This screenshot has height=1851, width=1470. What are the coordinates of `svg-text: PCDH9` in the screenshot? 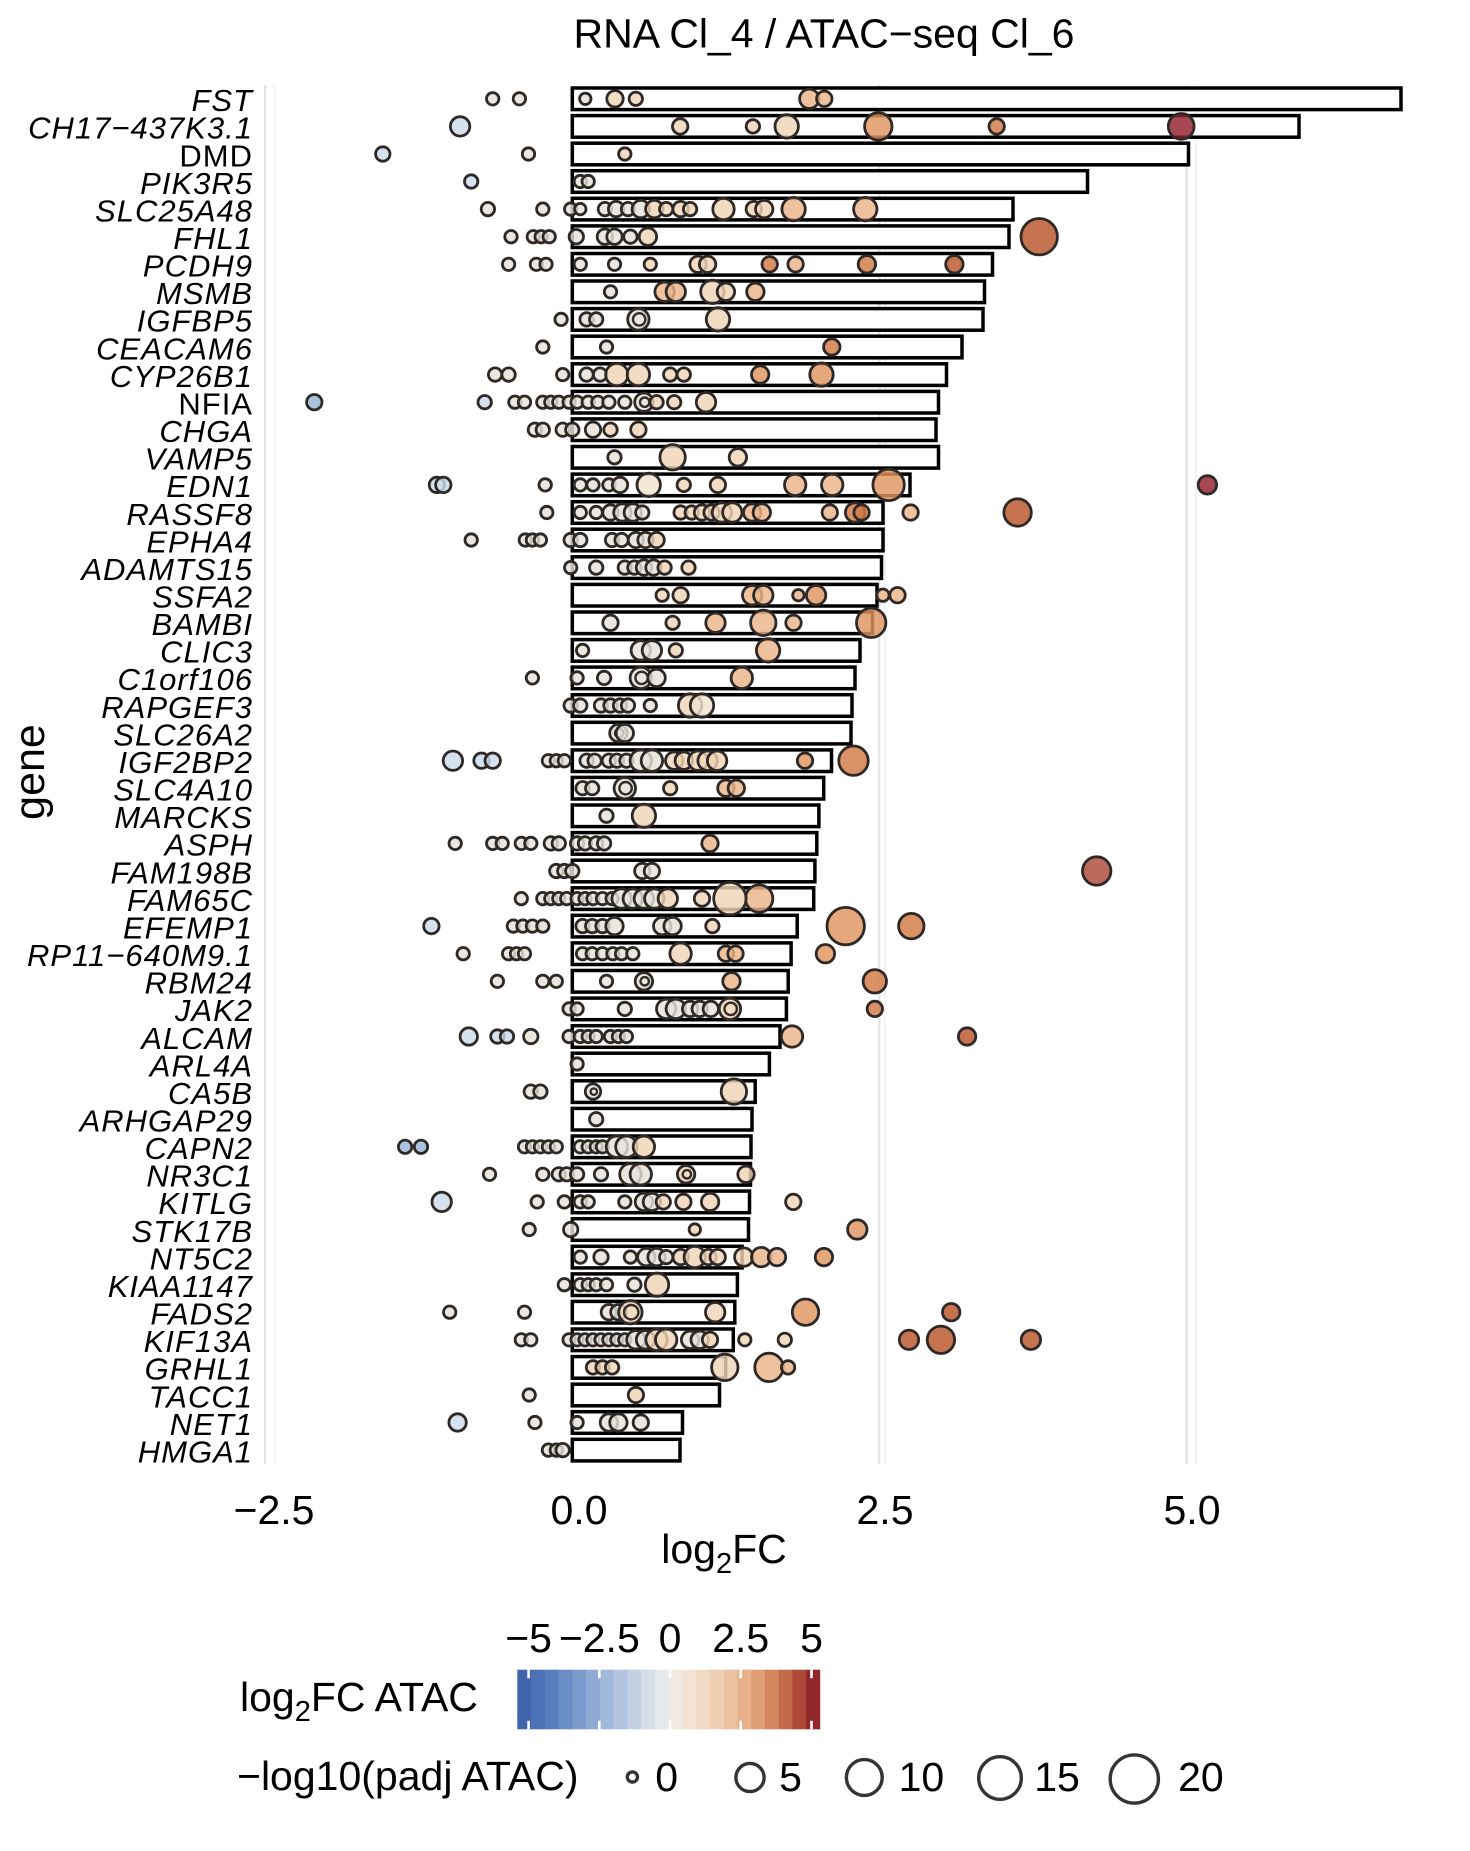 It's located at (198, 266).